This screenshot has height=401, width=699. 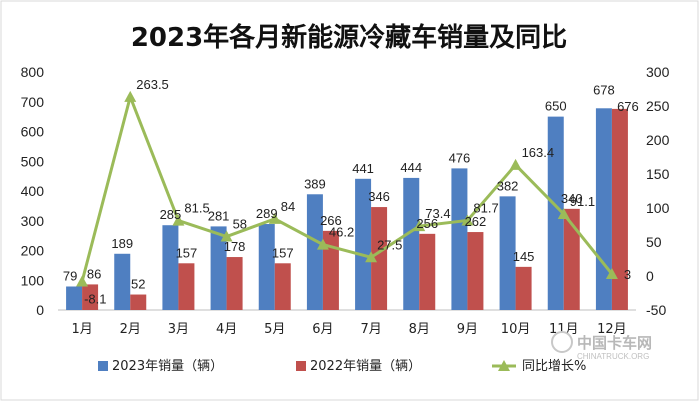 What do you see at coordinates (103, 366) in the screenshot?
I see `legend-swatch` at bounding box center [103, 366].